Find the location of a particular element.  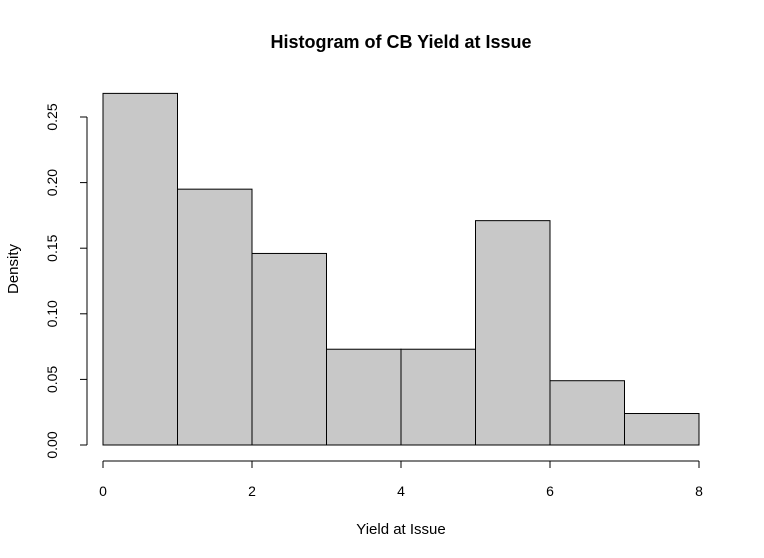

x-axis: 0 2 4 6 8 is located at coordinates (401, 479).